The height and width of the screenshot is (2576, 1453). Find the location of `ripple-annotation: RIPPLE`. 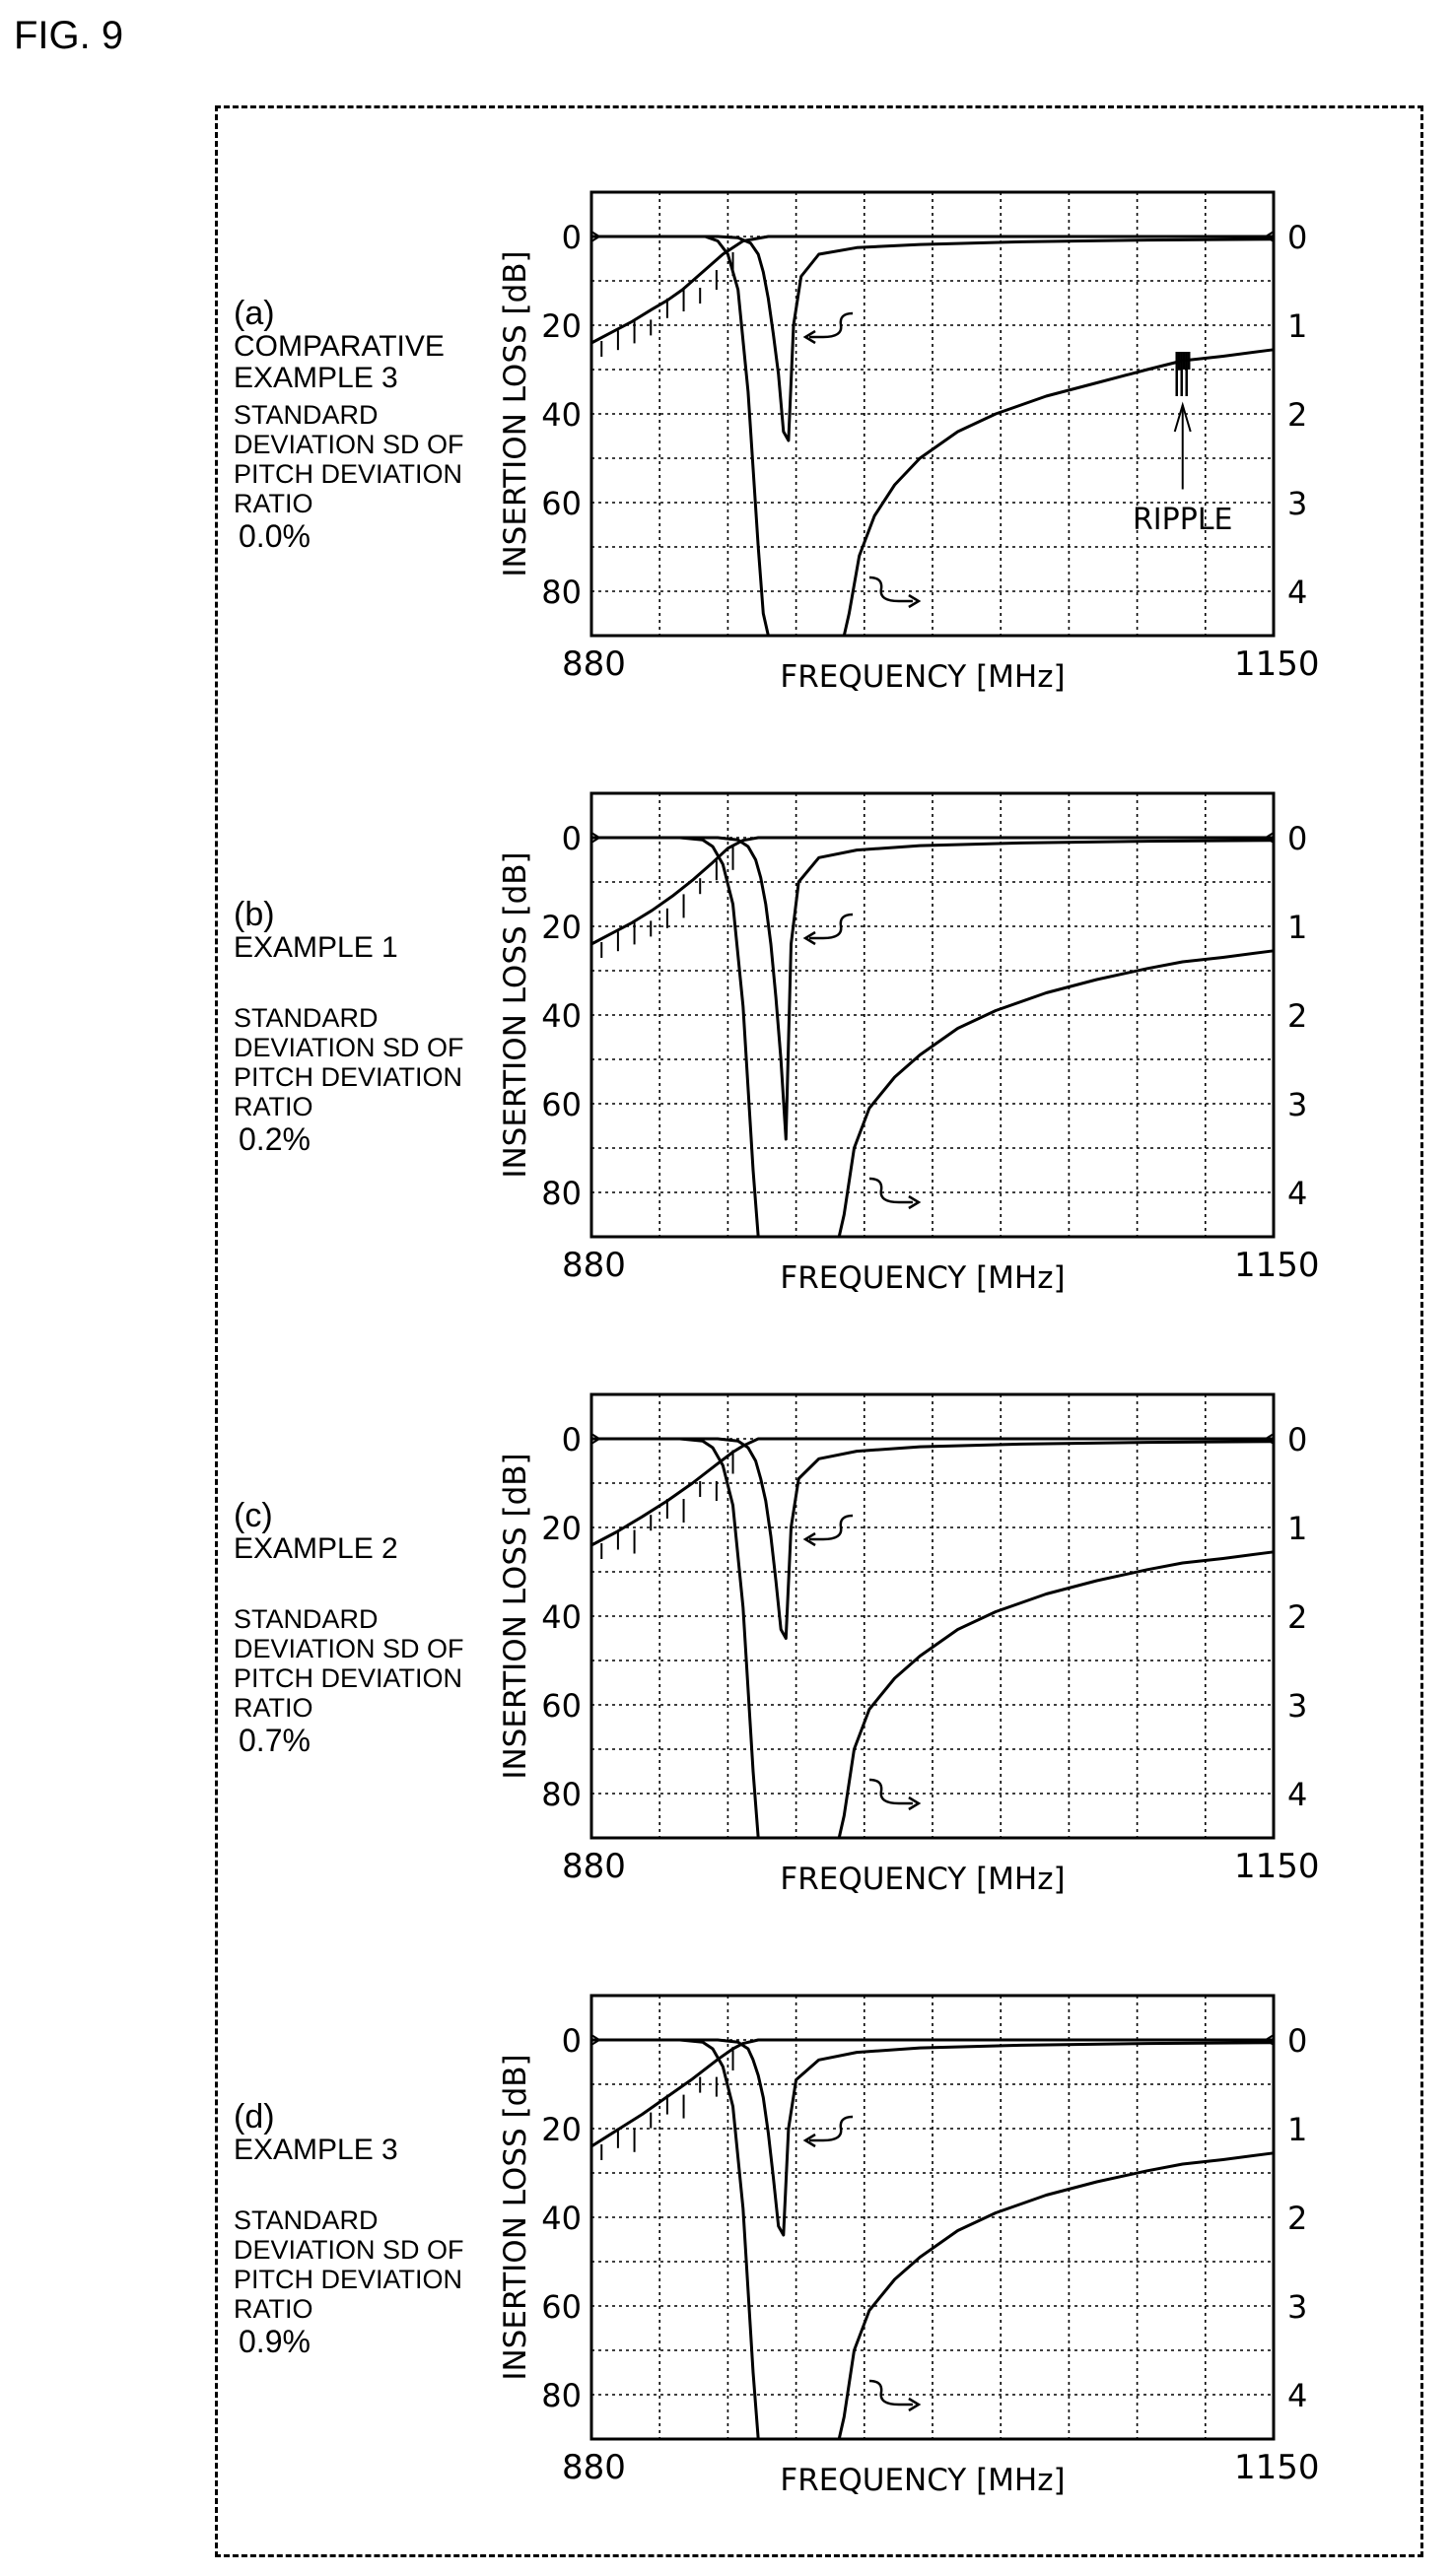

ripple-annotation: RIPPLE is located at coordinates (1183, 520).